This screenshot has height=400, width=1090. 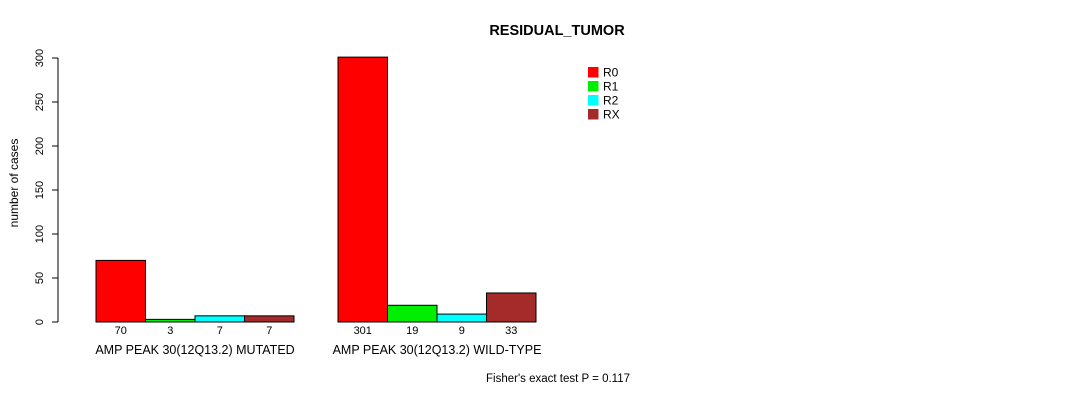 What do you see at coordinates (14, 183) in the screenshot?
I see `y-axis-title: number of cases` at bounding box center [14, 183].